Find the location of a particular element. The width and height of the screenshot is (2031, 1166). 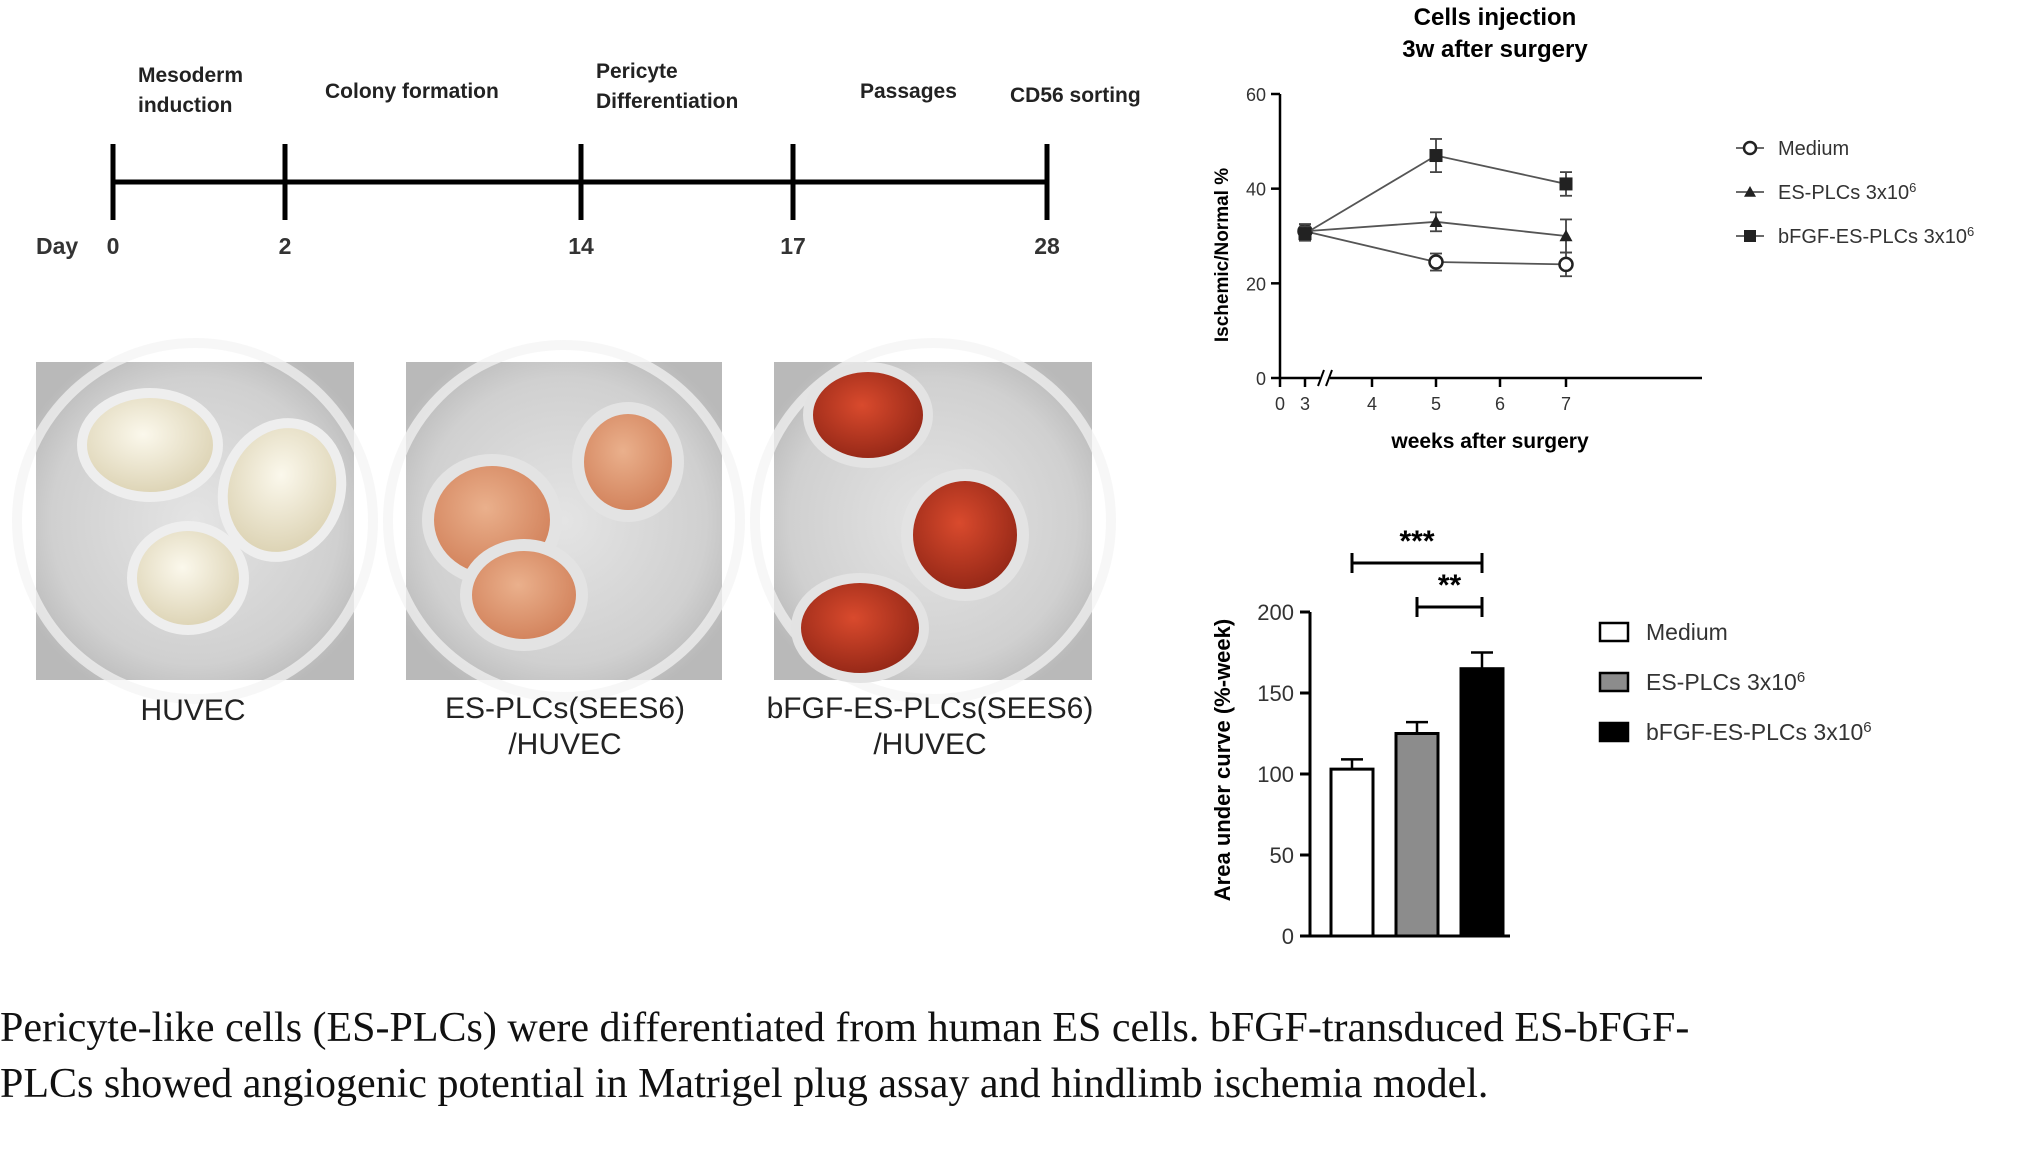

timeline-step-label: Passages is located at coordinates (908, 91).